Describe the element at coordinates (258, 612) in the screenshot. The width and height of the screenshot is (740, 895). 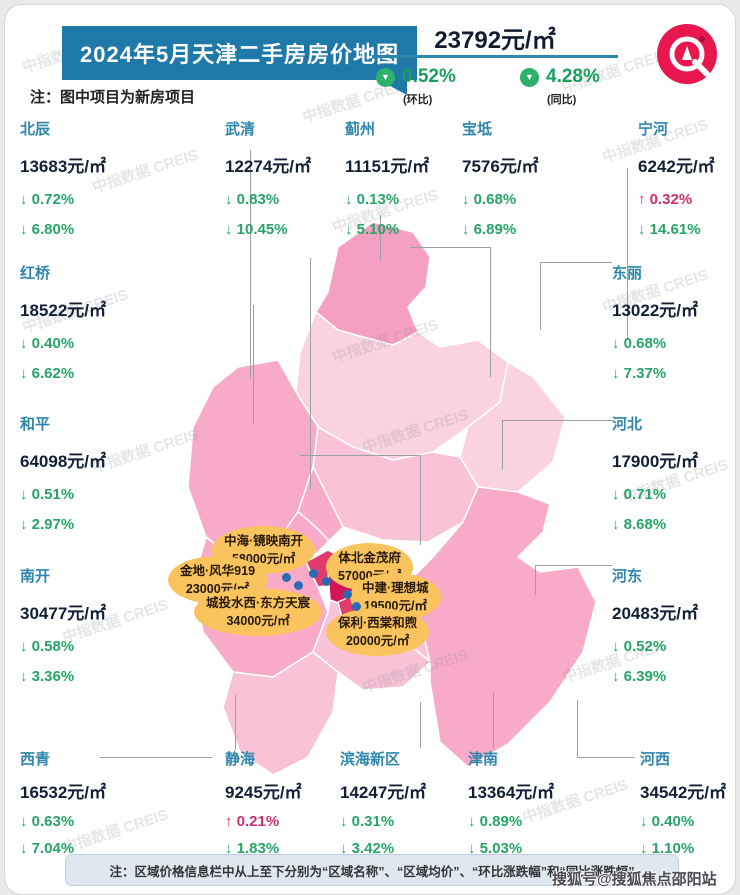
I see `project-callout: 城投水西·东方天宸 34000元/㎡` at that location.